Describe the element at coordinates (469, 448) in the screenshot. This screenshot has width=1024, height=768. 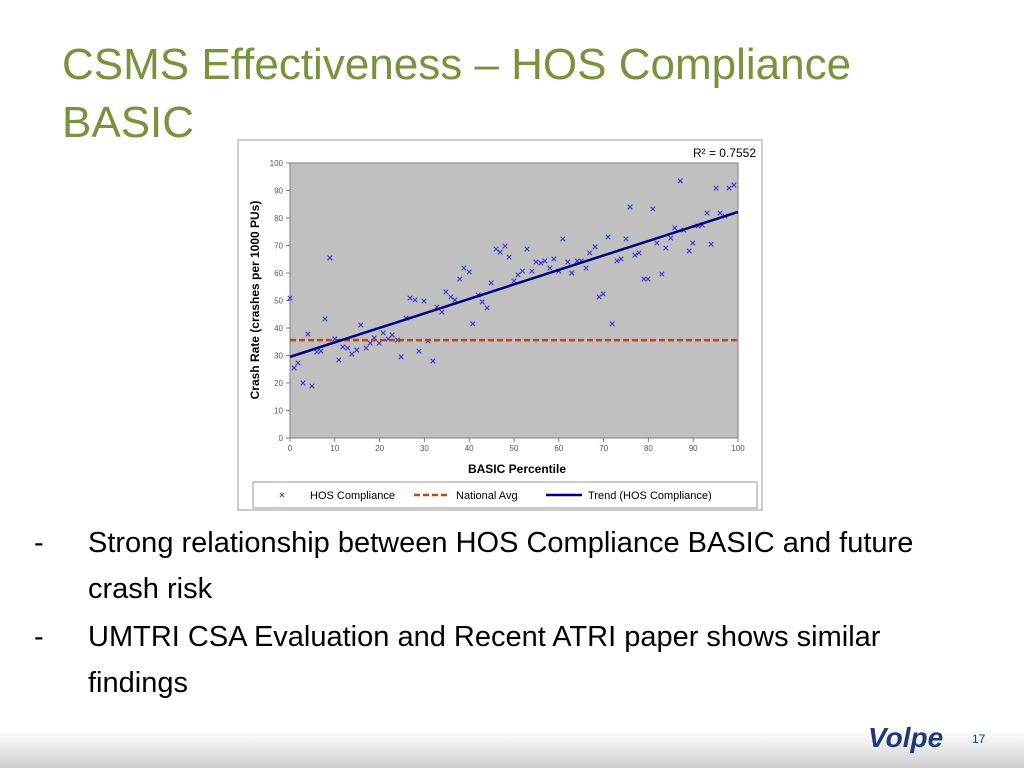
I see `x-tick-label: 40` at that location.